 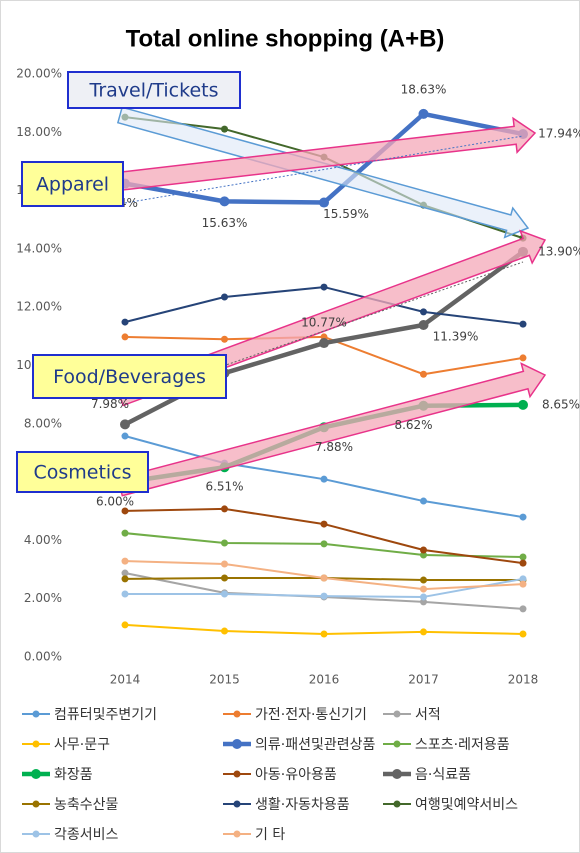 What do you see at coordinates (285, 38) in the screenshot?
I see `chart-title: Total online shopping (A+B)` at bounding box center [285, 38].